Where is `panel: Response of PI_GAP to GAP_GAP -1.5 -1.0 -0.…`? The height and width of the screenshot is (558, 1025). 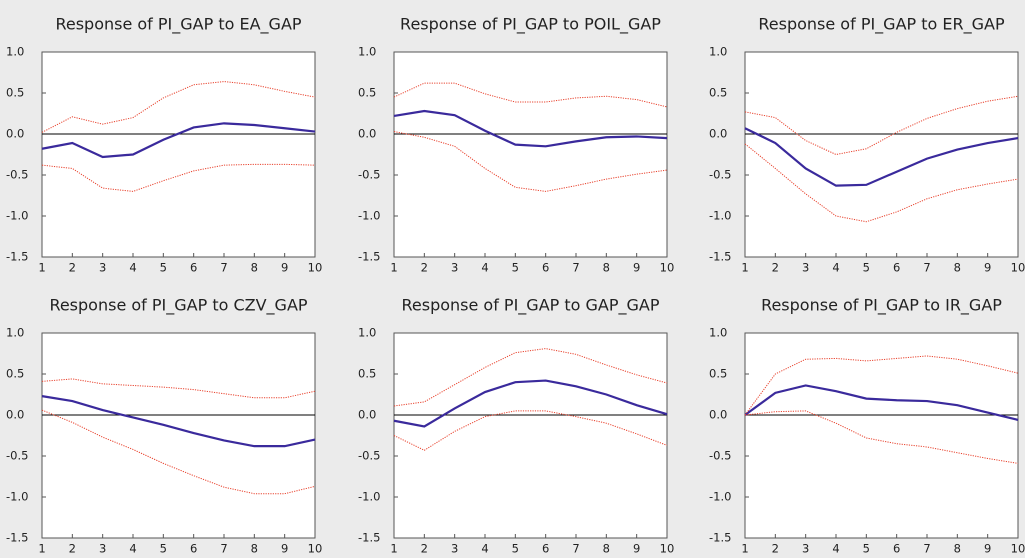 panel: Response of PI_GAP to GAP_GAP -1.5 -1.0 -0.… is located at coordinates (516, 426).